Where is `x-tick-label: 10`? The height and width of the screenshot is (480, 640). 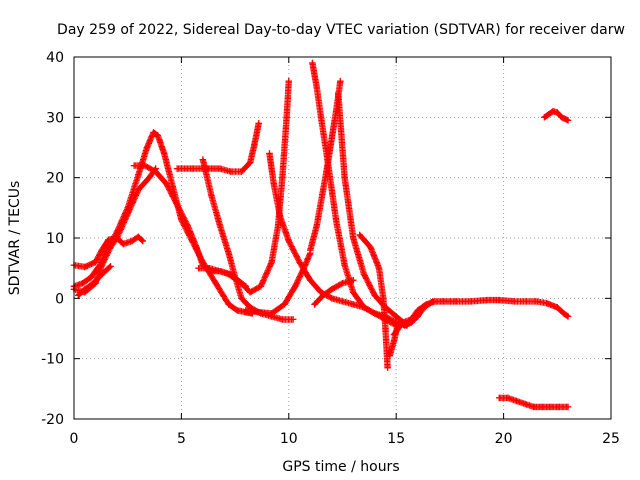
x-tick-label: 10 is located at coordinates (289, 439).